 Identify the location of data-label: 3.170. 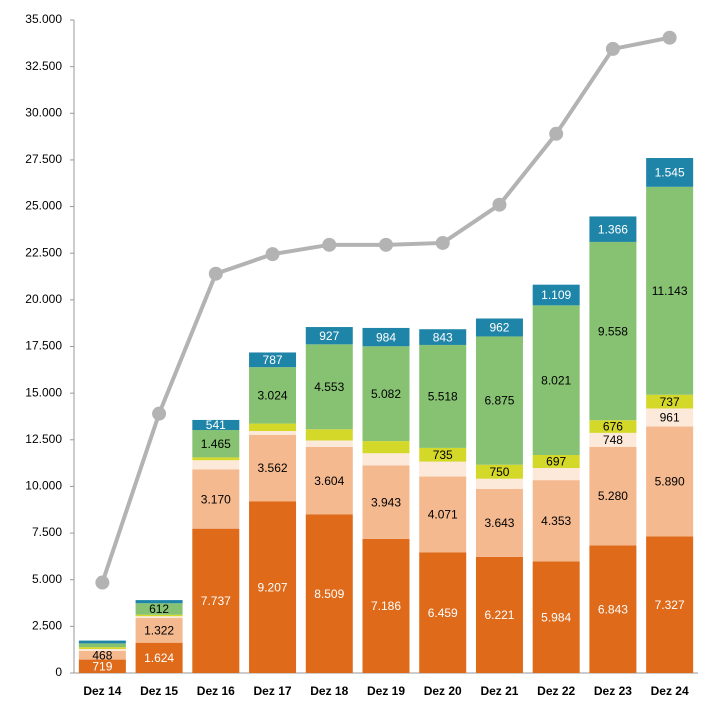
(216, 499).